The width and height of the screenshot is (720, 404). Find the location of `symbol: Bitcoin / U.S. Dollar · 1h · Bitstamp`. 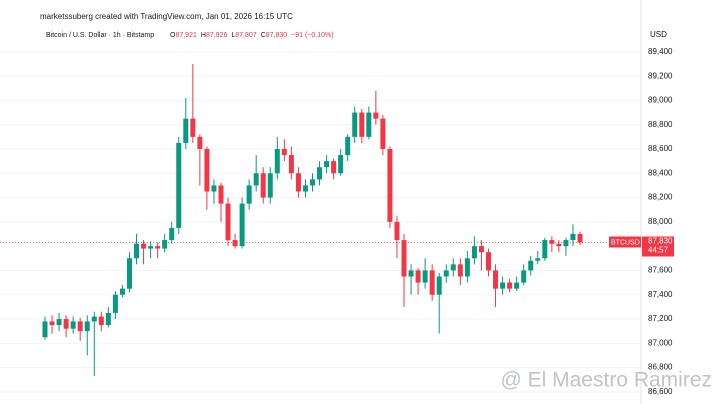

symbol: Bitcoin / U.S. Dollar · 1h · Bitstamp is located at coordinates (100, 35).